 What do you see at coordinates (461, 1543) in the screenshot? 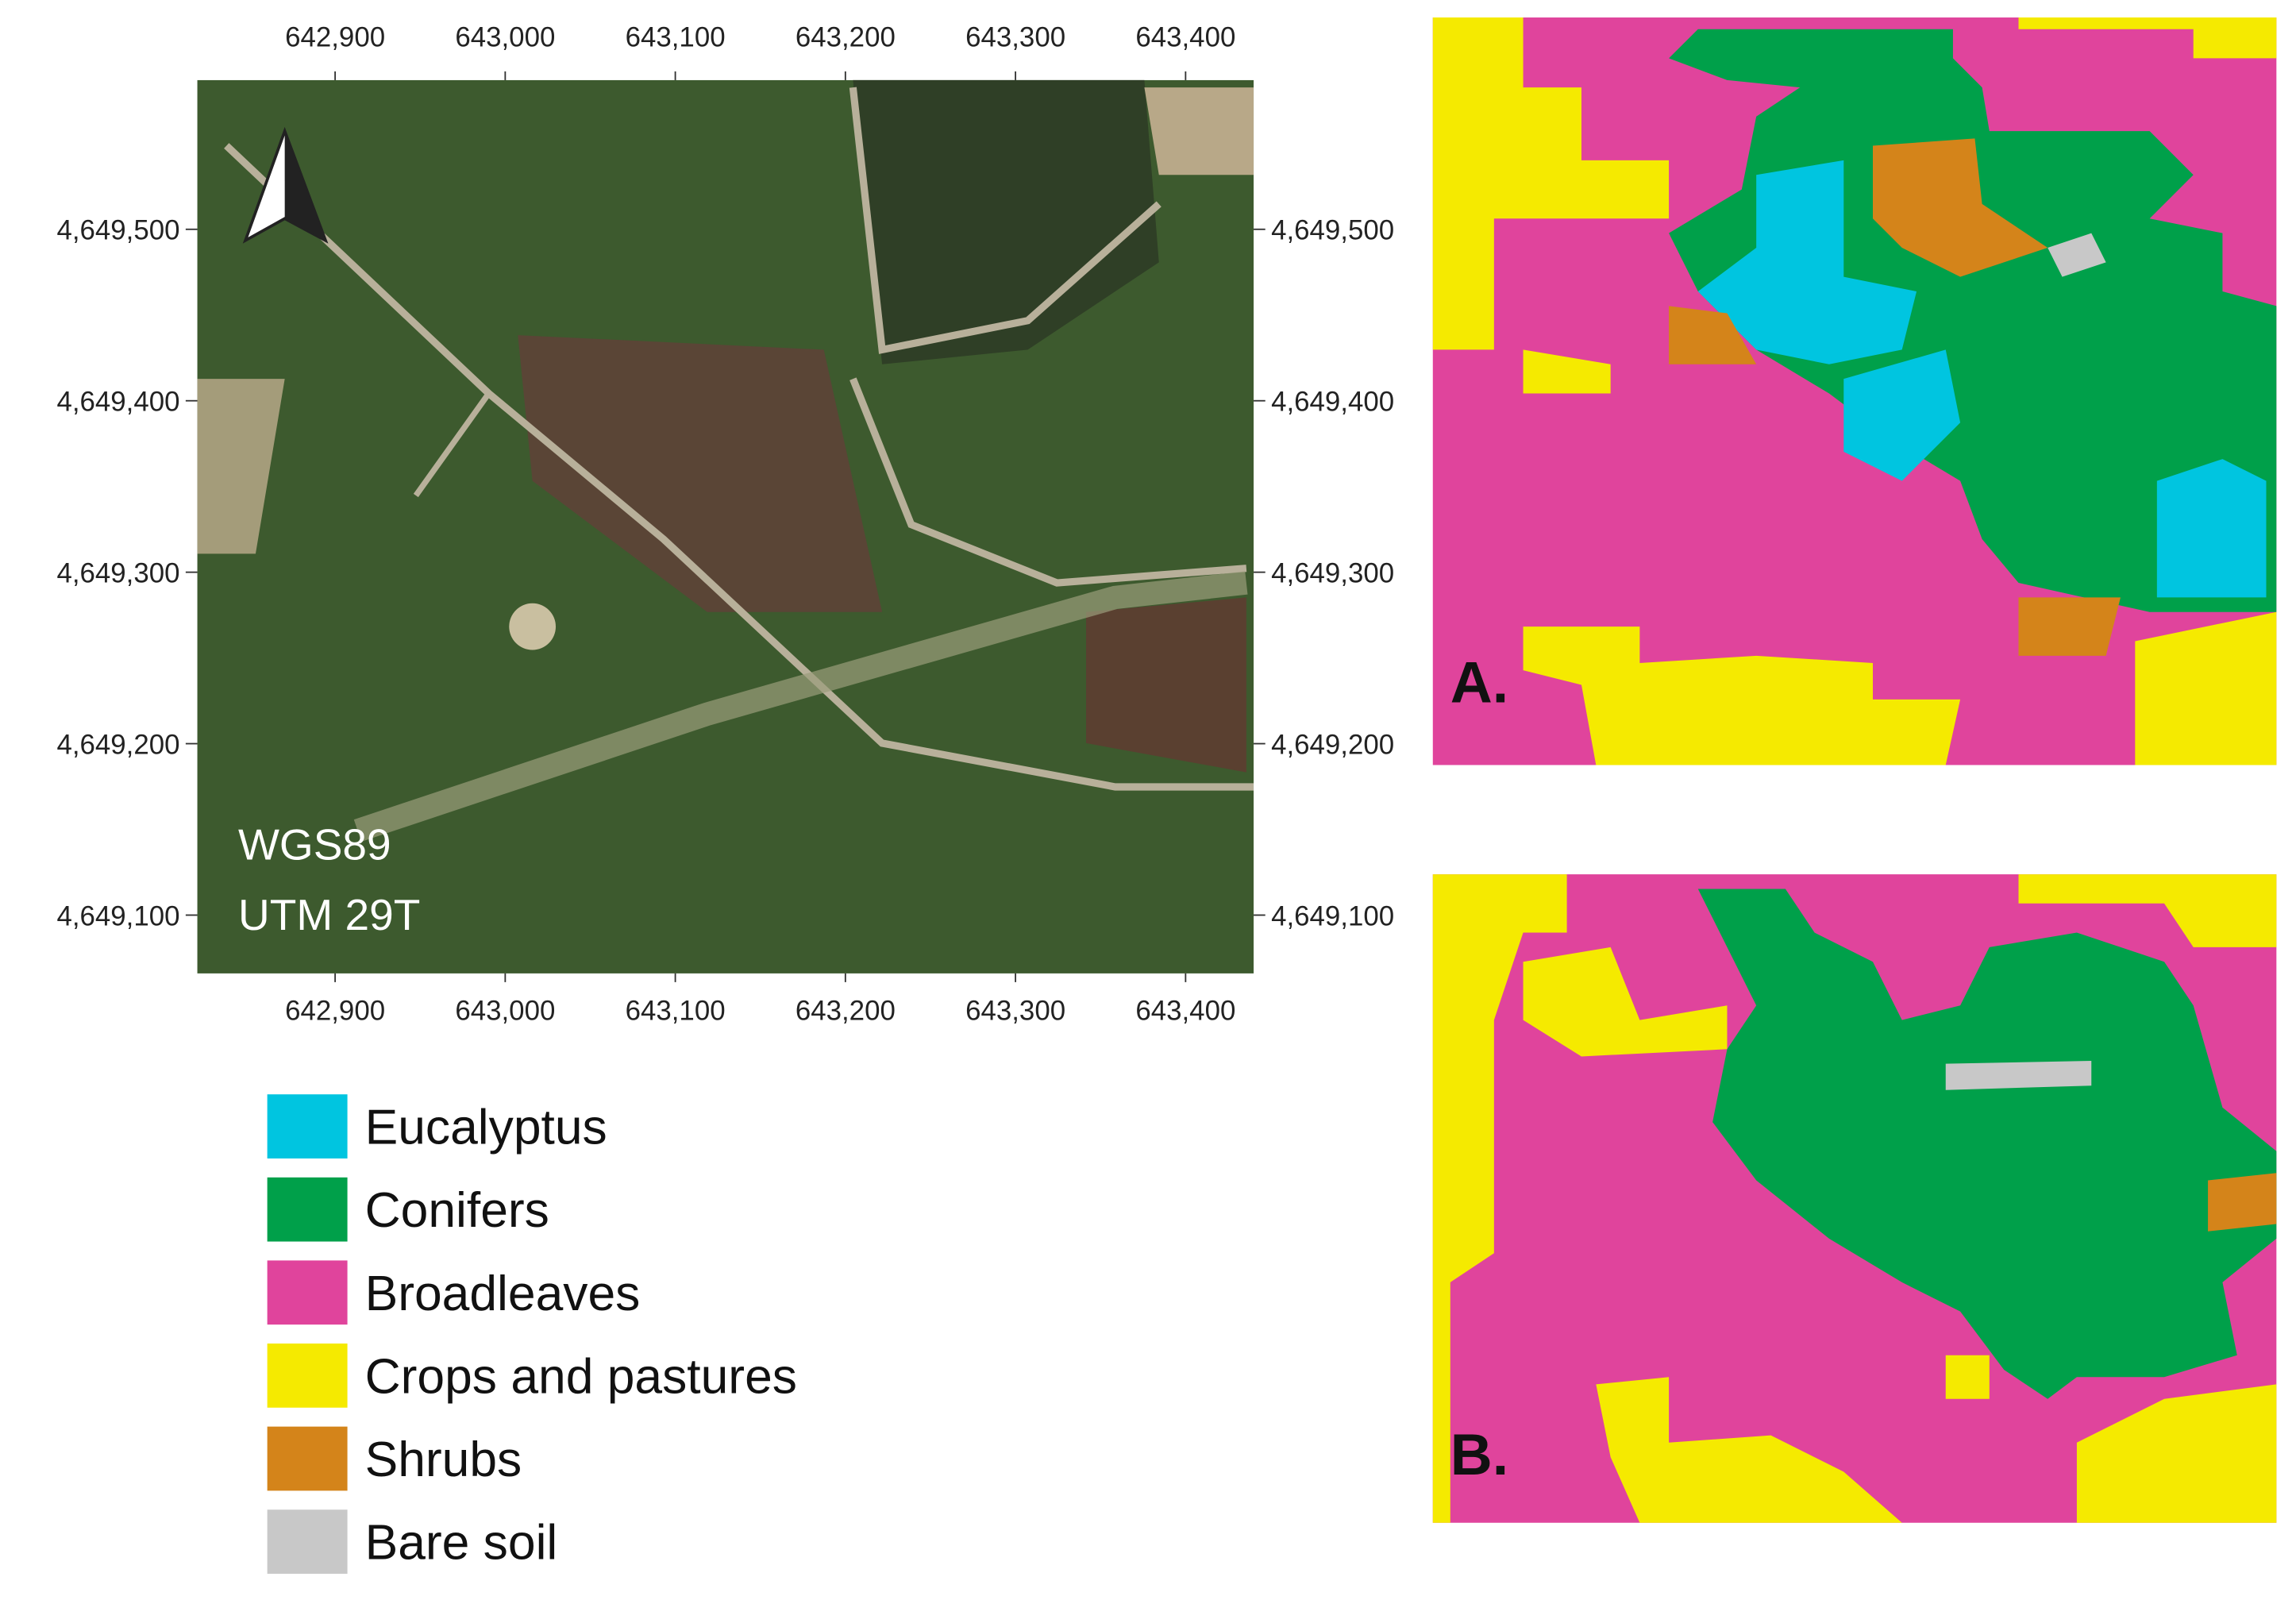
I see `legend-label: Bare soil` at bounding box center [461, 1543].